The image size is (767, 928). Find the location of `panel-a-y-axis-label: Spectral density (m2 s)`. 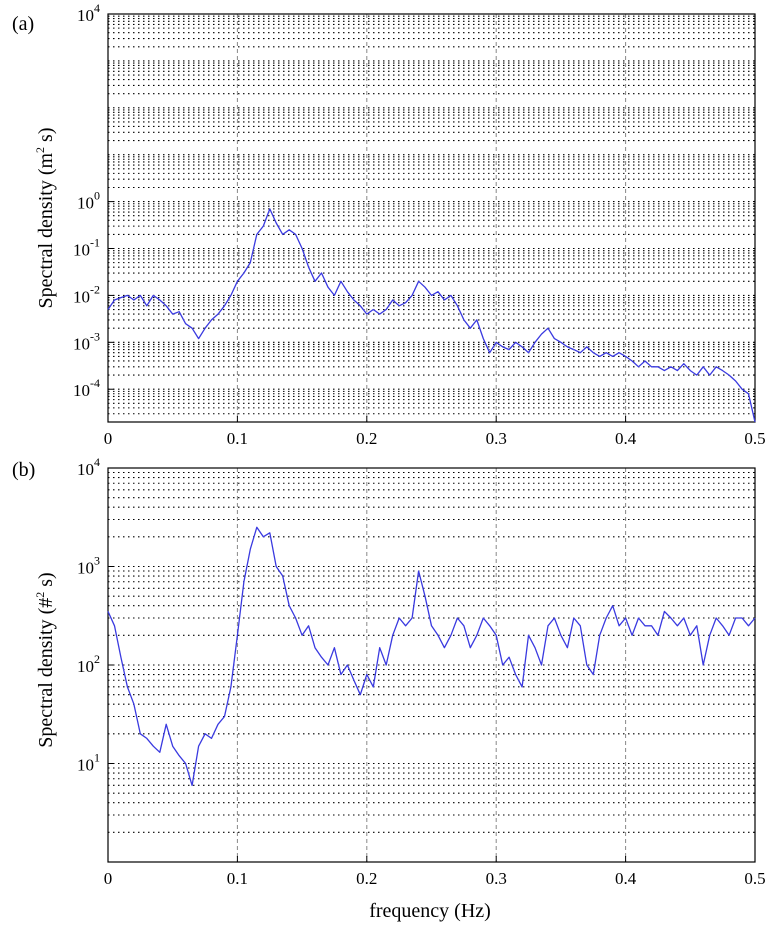

panel-a-y-axis-label: Spectral density (m2 s) is located at coordinates (45, 218).